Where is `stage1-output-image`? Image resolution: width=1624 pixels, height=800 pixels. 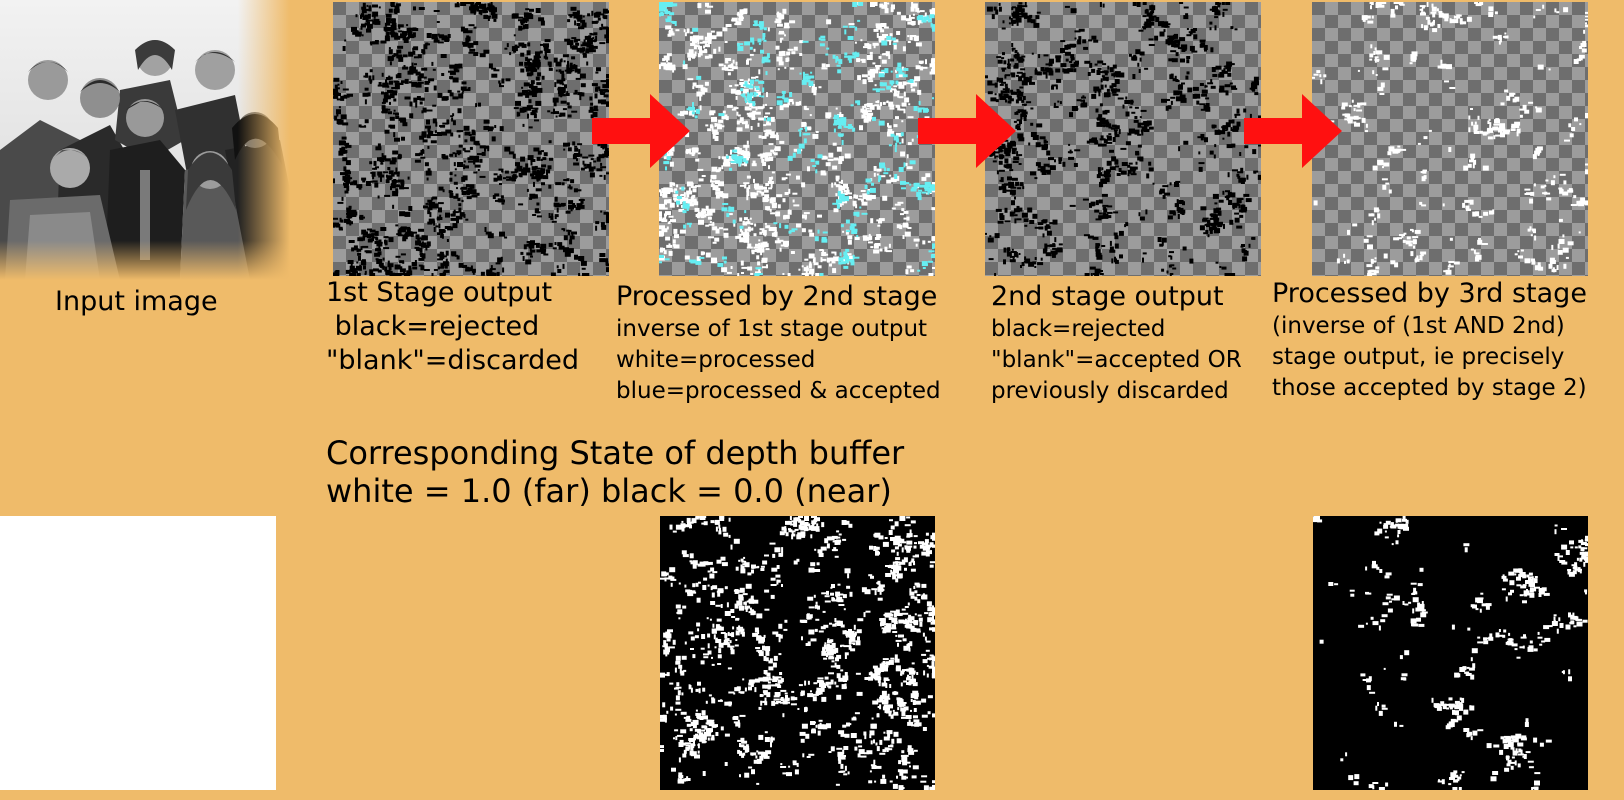 stage1-output-image is located at coordinates (471, 139).